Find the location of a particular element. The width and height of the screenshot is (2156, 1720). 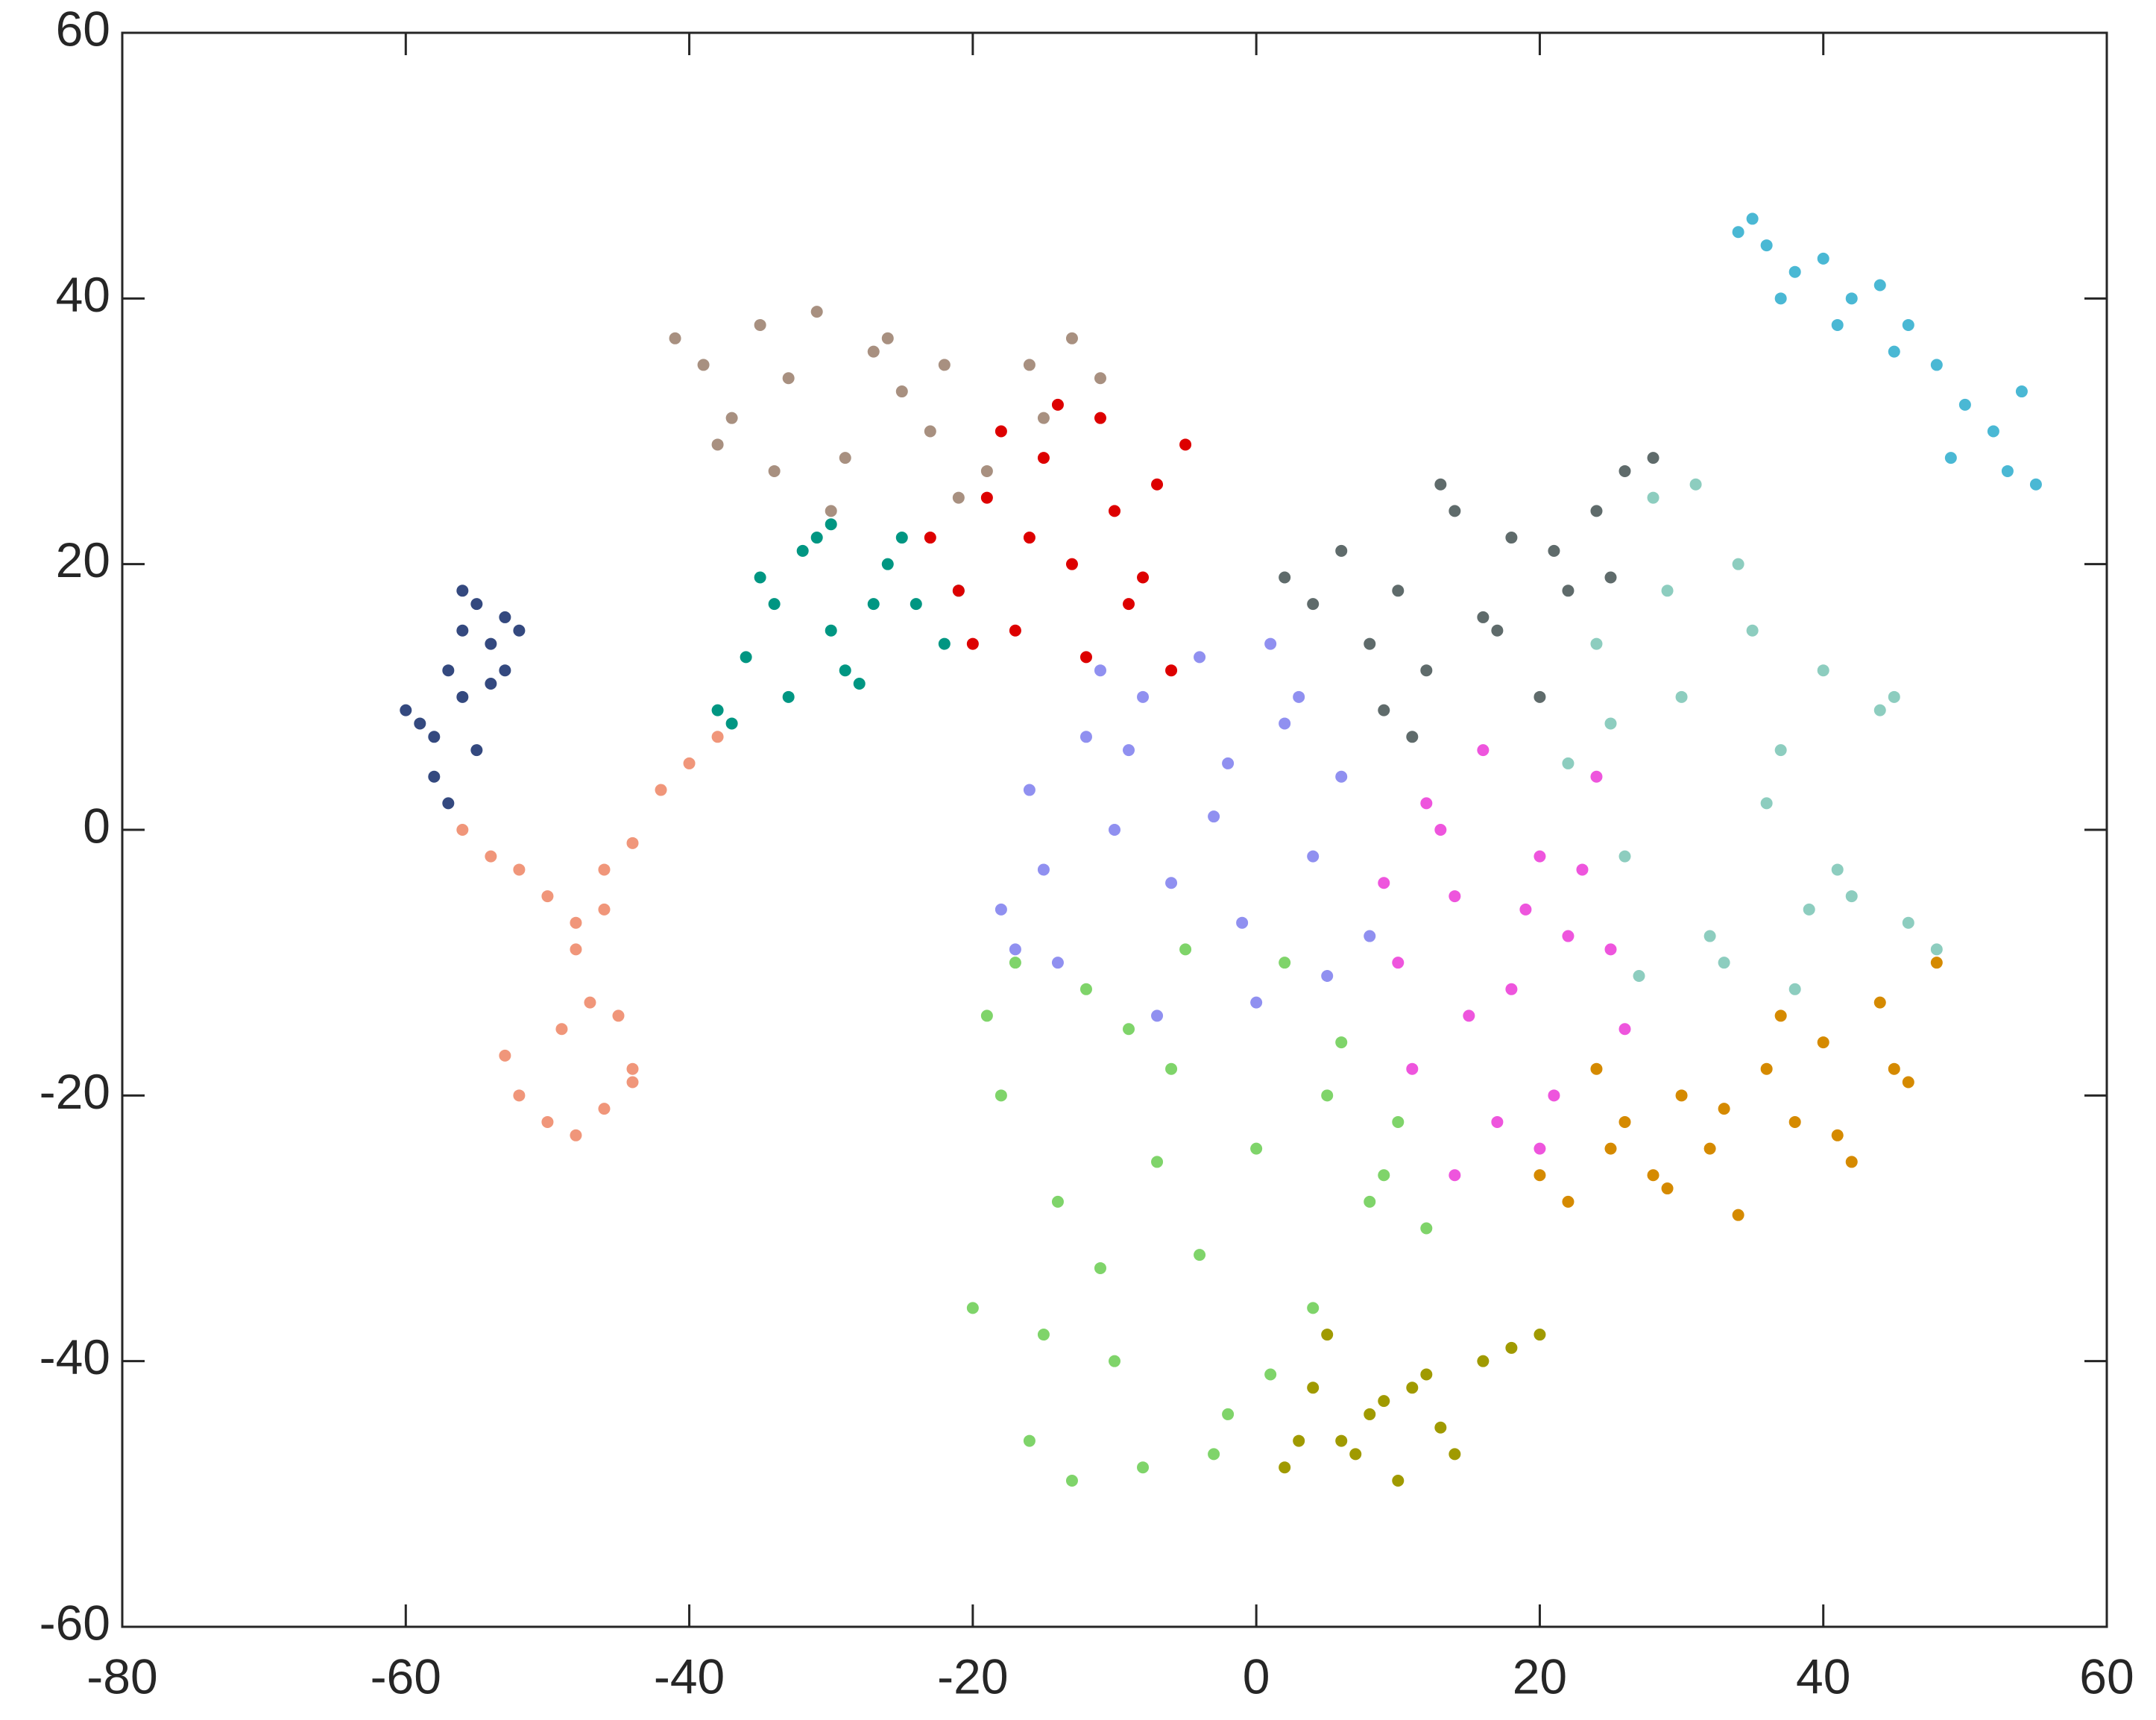

y-tick-label: -60 is located at coordinates (75, 1623).